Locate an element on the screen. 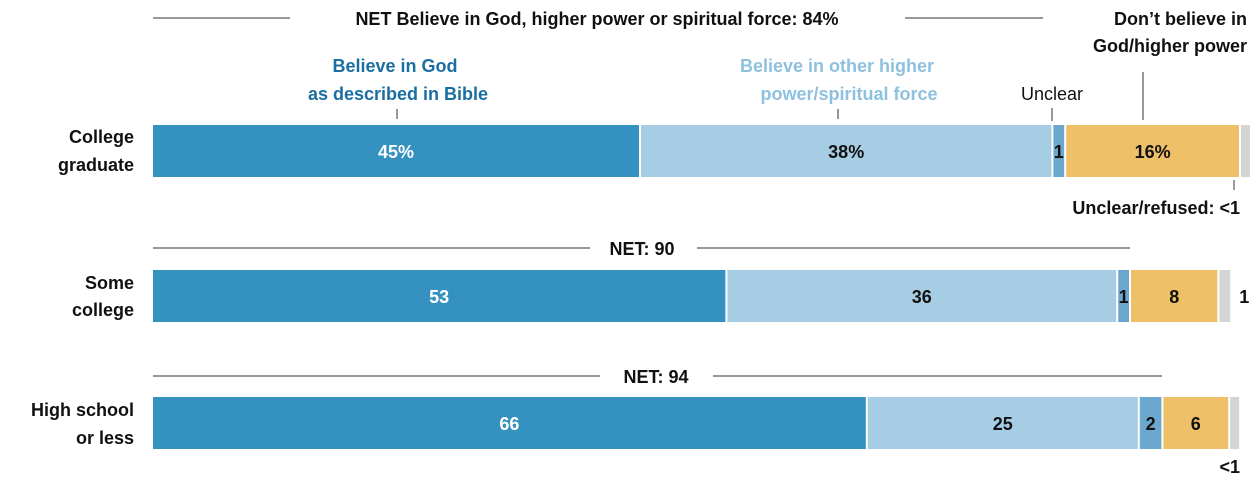  category-label-high-school-line1: High school is located at coordinates (82, 410).